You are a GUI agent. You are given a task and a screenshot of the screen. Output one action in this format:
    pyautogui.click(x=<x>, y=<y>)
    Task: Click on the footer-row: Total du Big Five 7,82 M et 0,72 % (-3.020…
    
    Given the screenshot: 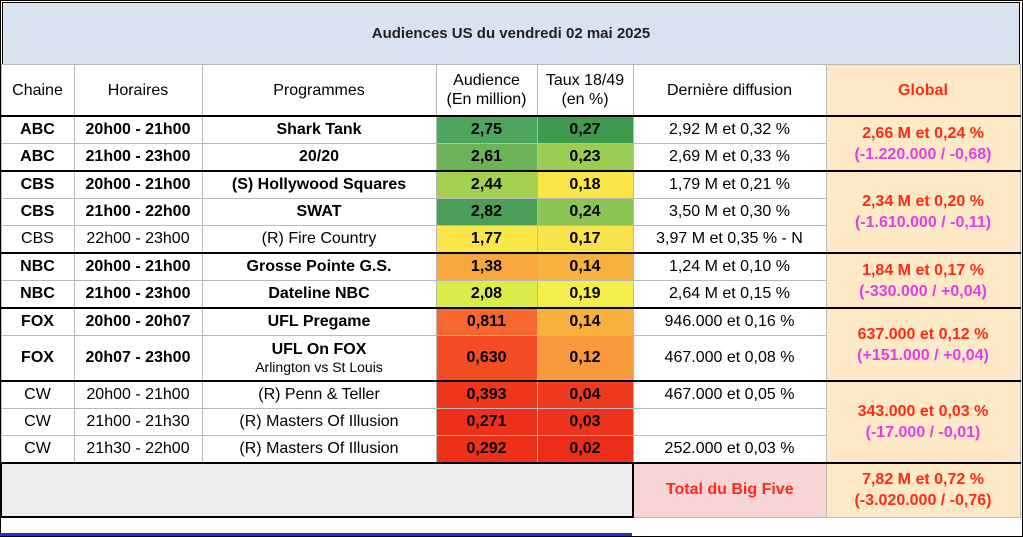 What is the action you would take?
    pyautogui.click(x=510, y=490)
    